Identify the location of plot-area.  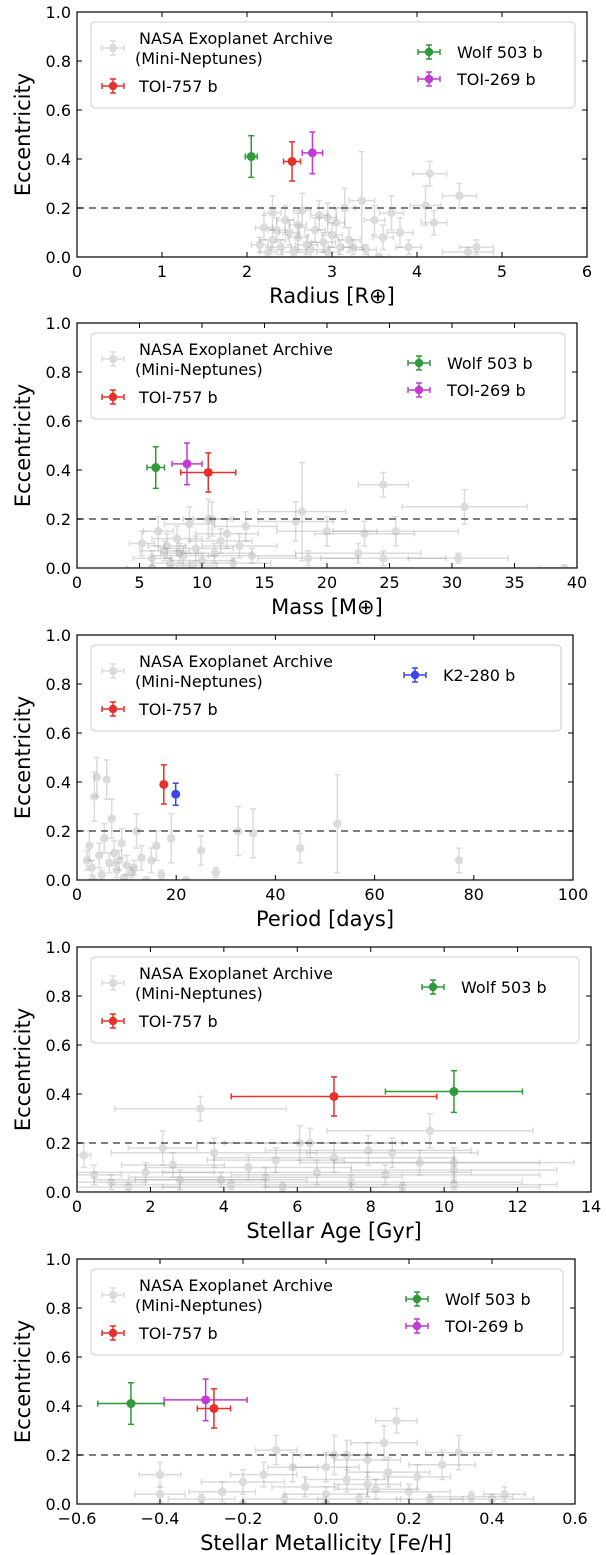
(334, 1130).